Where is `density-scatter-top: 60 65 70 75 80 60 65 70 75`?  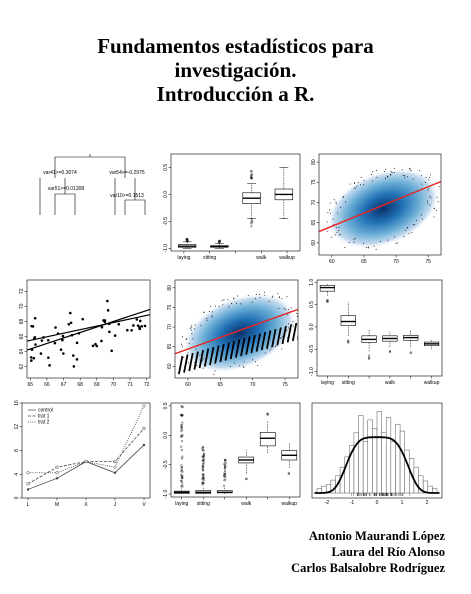 density-scatter-top: 60 65 70 75 80 60 65 70 75 is located at coordinates (376, 209).